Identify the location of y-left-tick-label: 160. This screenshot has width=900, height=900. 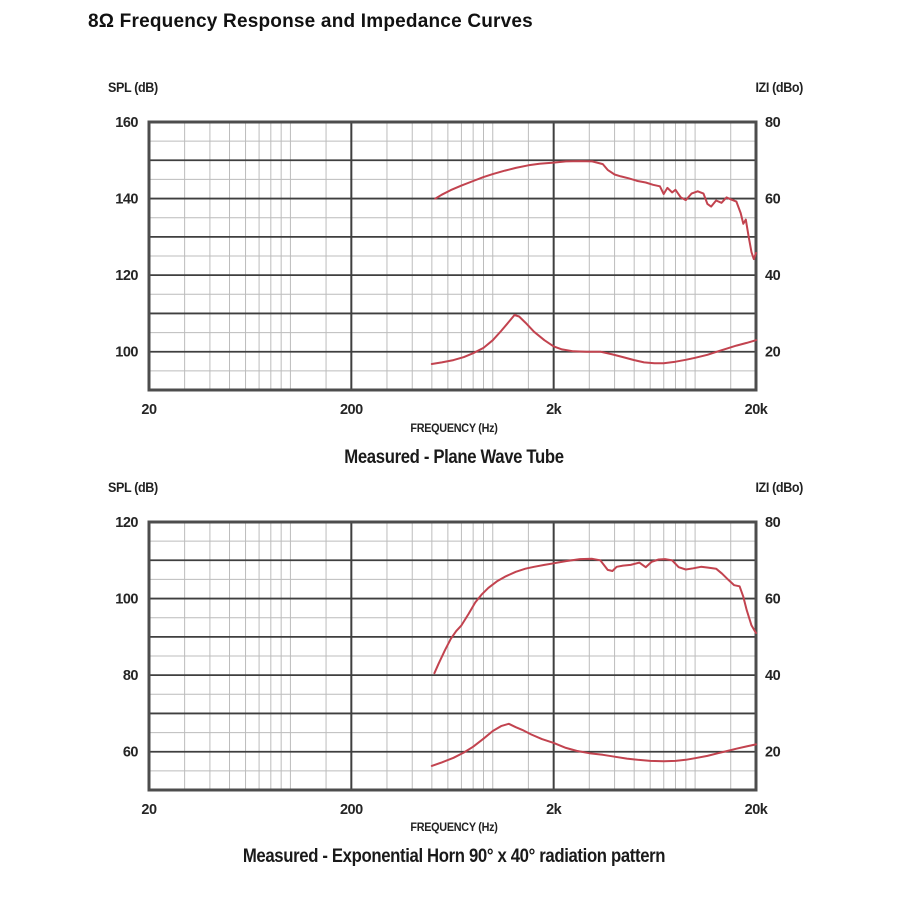
(126, 123).